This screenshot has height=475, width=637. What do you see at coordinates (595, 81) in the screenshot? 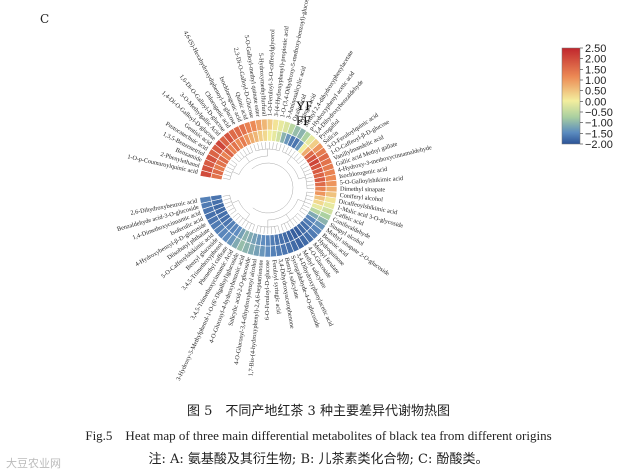
I see `colorbar-tick-label: 1.00` at bounding box center [595, 81].